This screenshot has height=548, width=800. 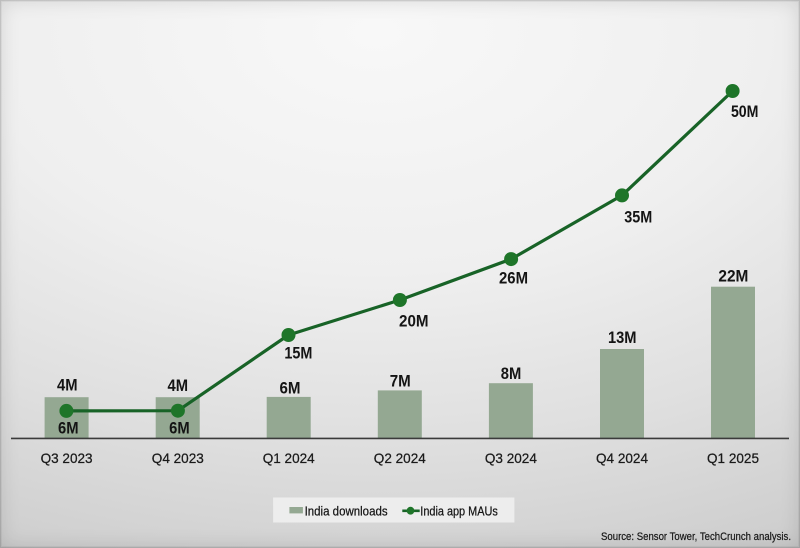 I want to click on svg-text: 13M, so click(x=622, y=337).